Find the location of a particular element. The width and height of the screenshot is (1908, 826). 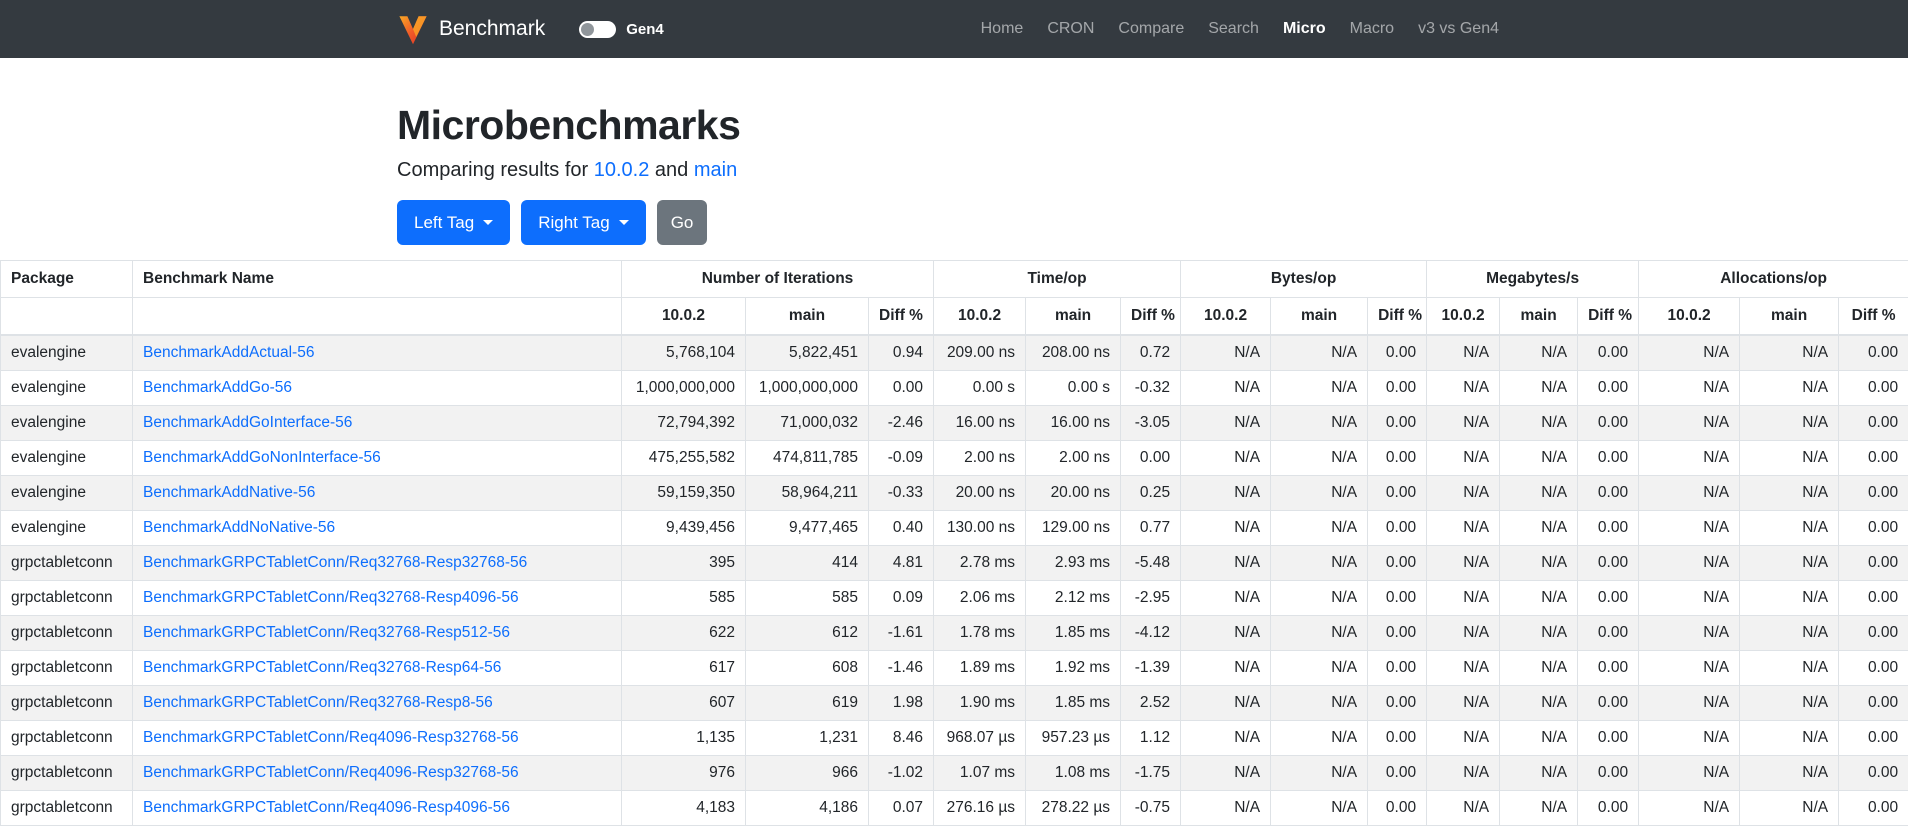

value-cell: 209.00 ns is located at coordinates (980, 352).